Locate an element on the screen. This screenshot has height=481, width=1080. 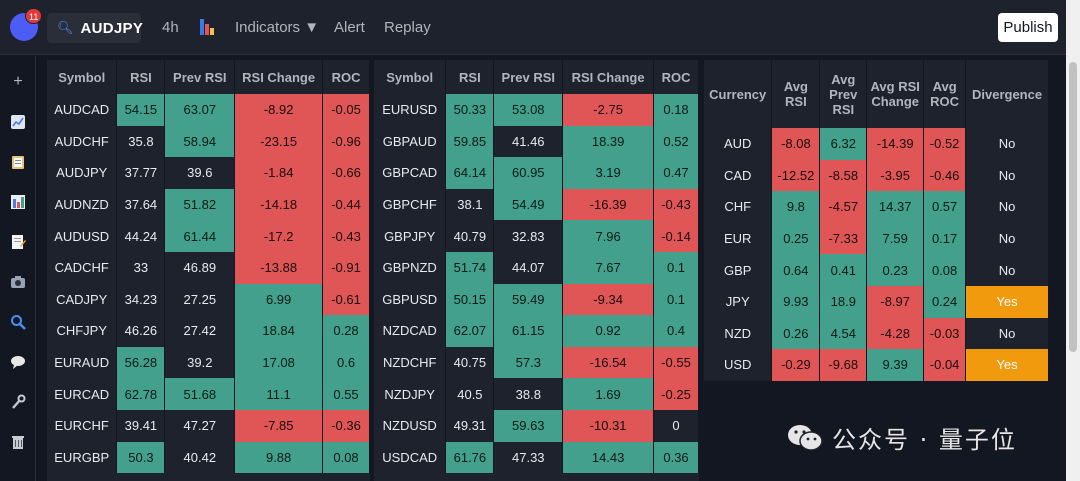
value-cell: 59.63 is located at coordinates (528, 425).